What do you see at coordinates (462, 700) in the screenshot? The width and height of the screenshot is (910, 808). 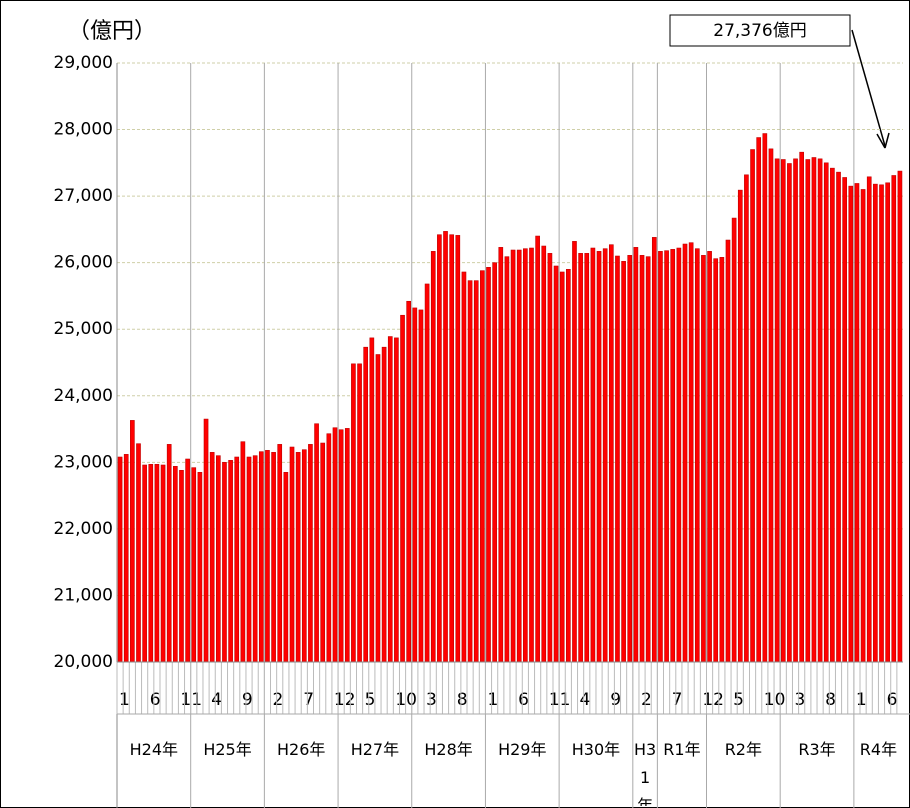 I see `x-tick-label: 8` at bounding box center [462, 700].